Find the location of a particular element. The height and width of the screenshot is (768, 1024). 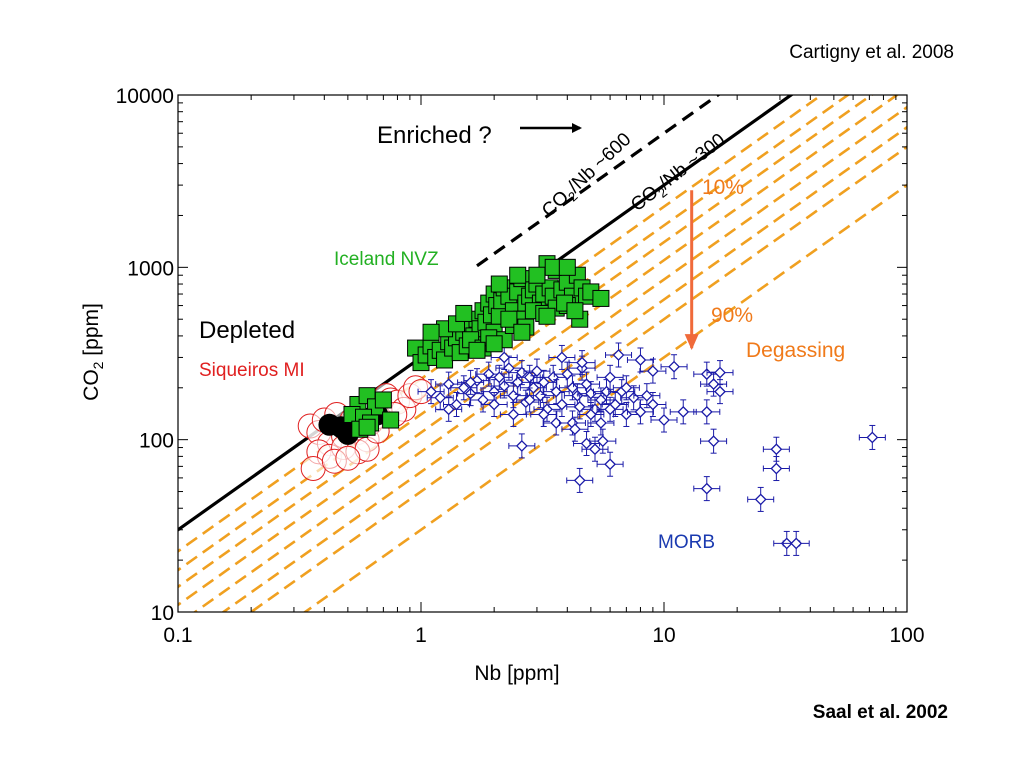

iceland-label: Iceland NVZ is located at coordinates (386, 259).